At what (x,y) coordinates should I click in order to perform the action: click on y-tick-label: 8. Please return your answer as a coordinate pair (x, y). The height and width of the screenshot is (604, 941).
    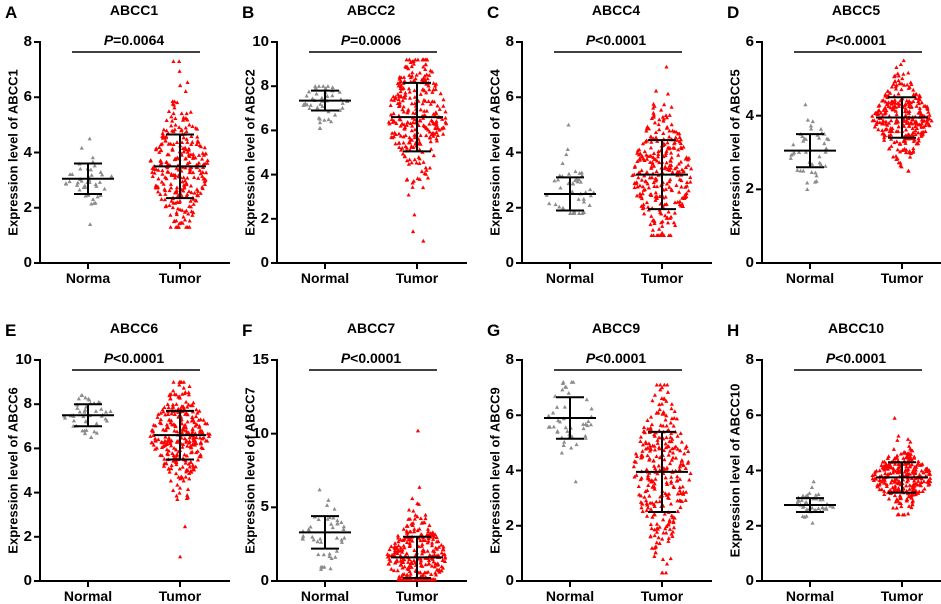
    Looking at the image, I should click on (749, 359).